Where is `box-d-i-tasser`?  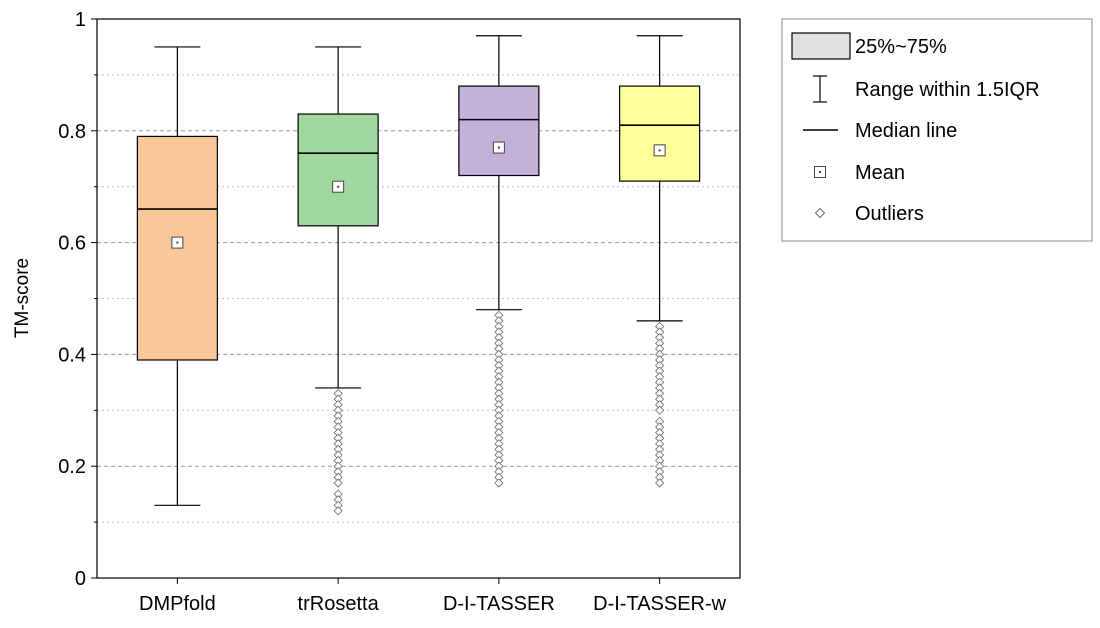
box-d-i-tasser is located at coordinates (499, 261).